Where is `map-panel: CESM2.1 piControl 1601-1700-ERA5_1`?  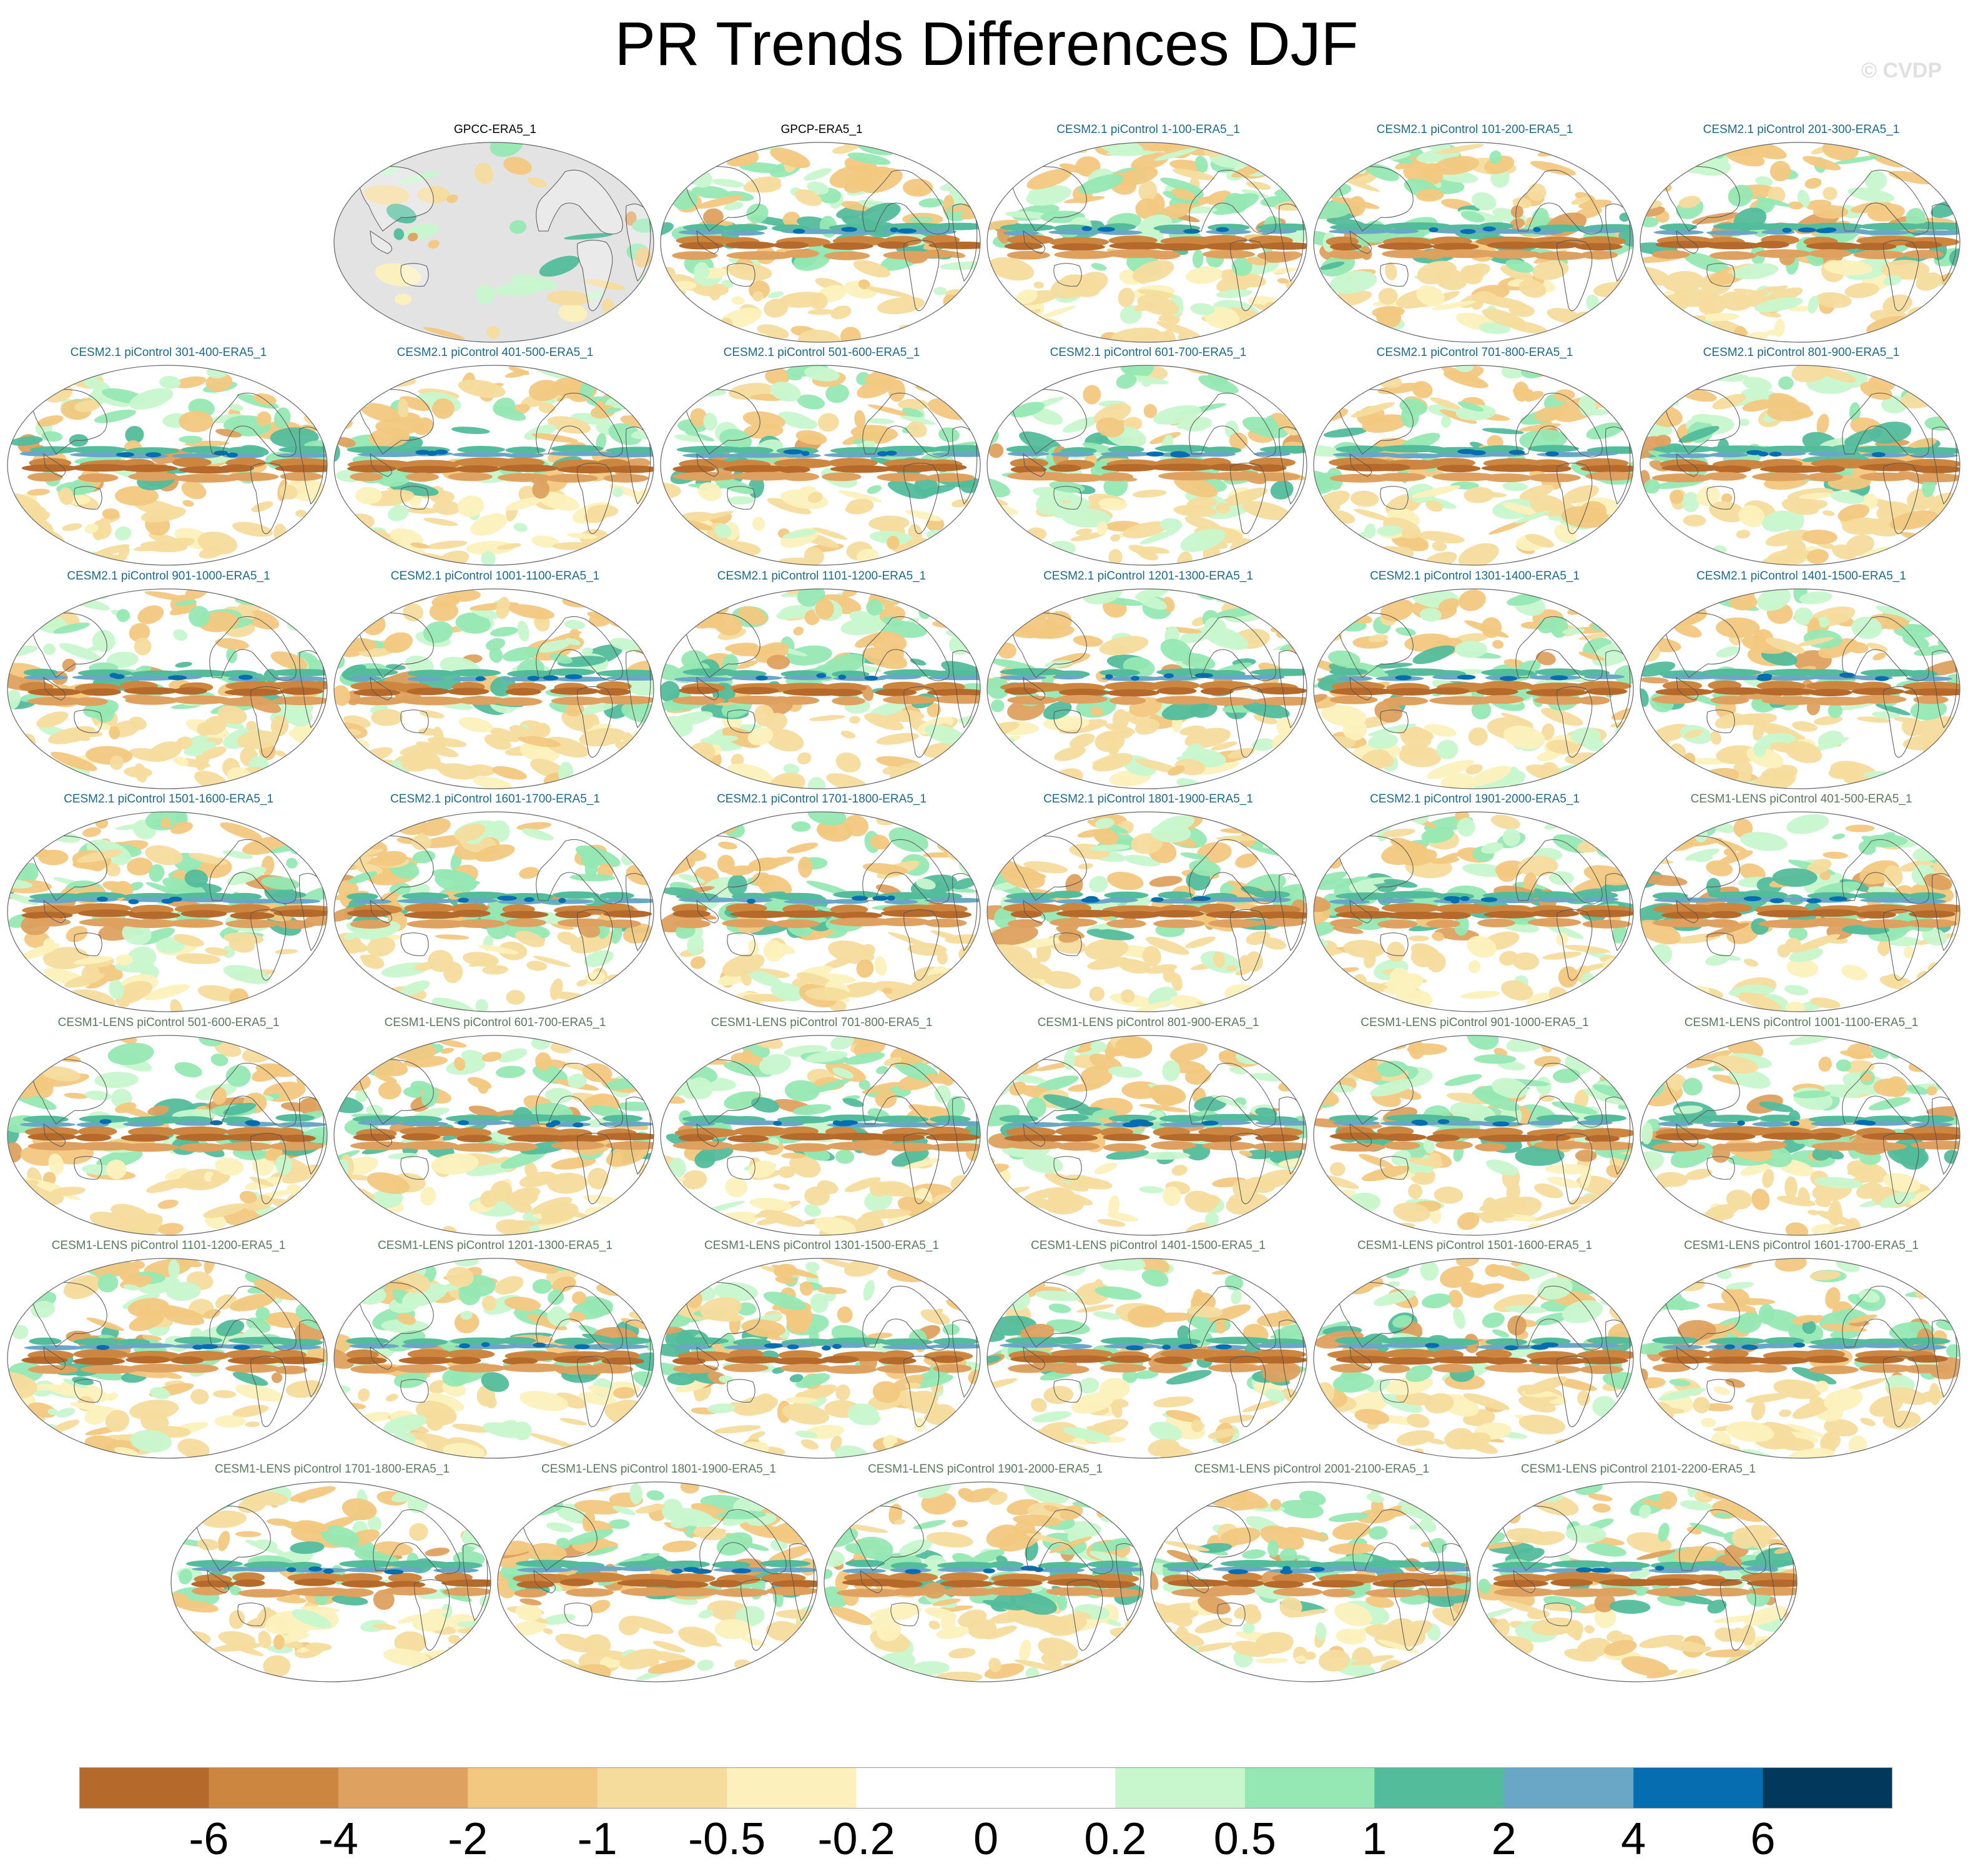
map-panel: CESM2.1 piControl 1601-1700-ERA5_1 is located at coordinates (495, 904).